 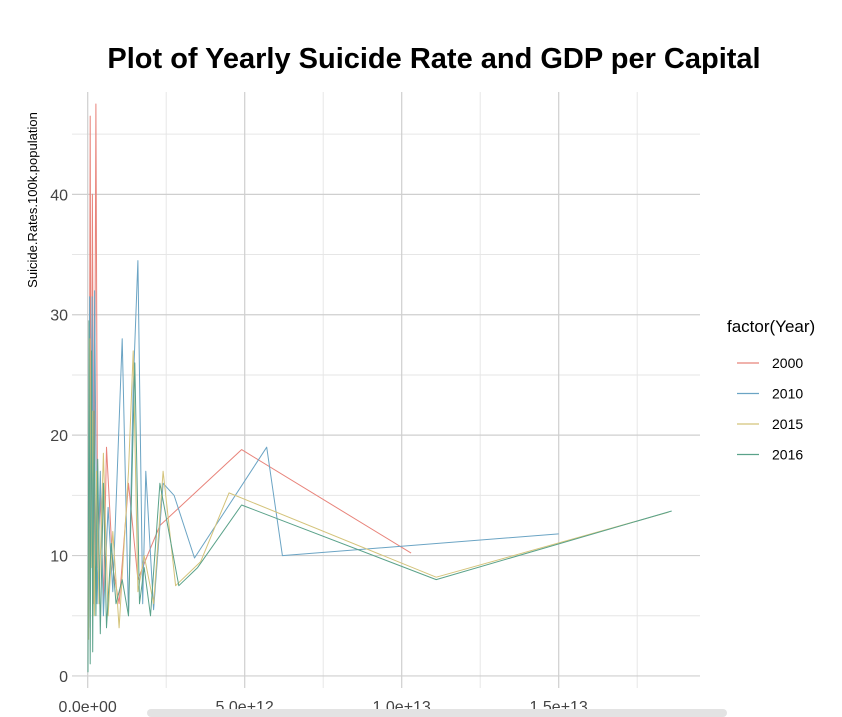 What do you see at coordinates (787, 455) in the screenshot?
I see `legend-label-2016: 2016` at bounding box center [787, 455].